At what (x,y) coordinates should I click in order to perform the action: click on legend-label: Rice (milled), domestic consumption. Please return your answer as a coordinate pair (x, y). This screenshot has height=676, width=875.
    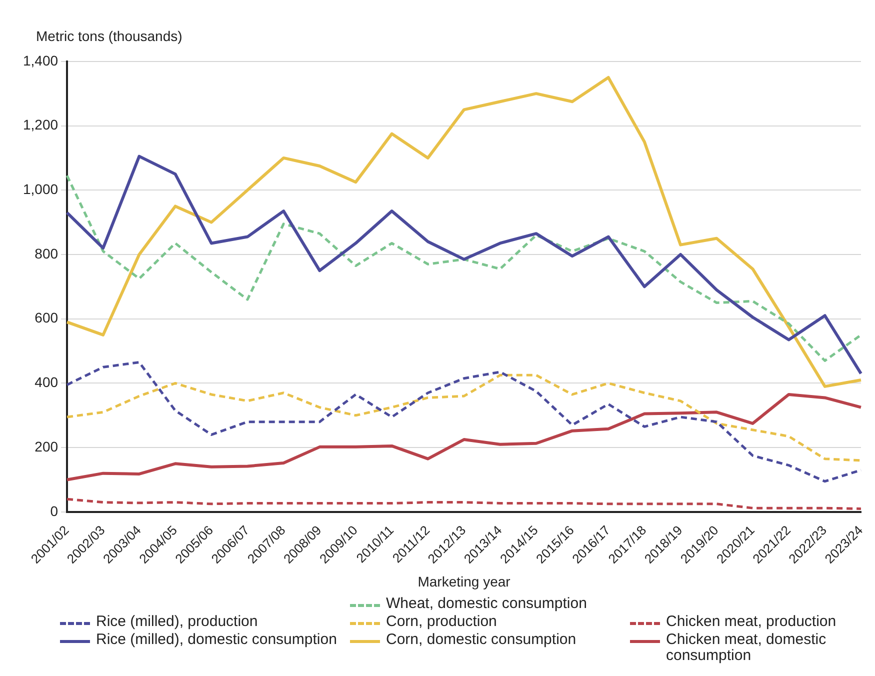
    Looking at the image, I should click on (216, 639).